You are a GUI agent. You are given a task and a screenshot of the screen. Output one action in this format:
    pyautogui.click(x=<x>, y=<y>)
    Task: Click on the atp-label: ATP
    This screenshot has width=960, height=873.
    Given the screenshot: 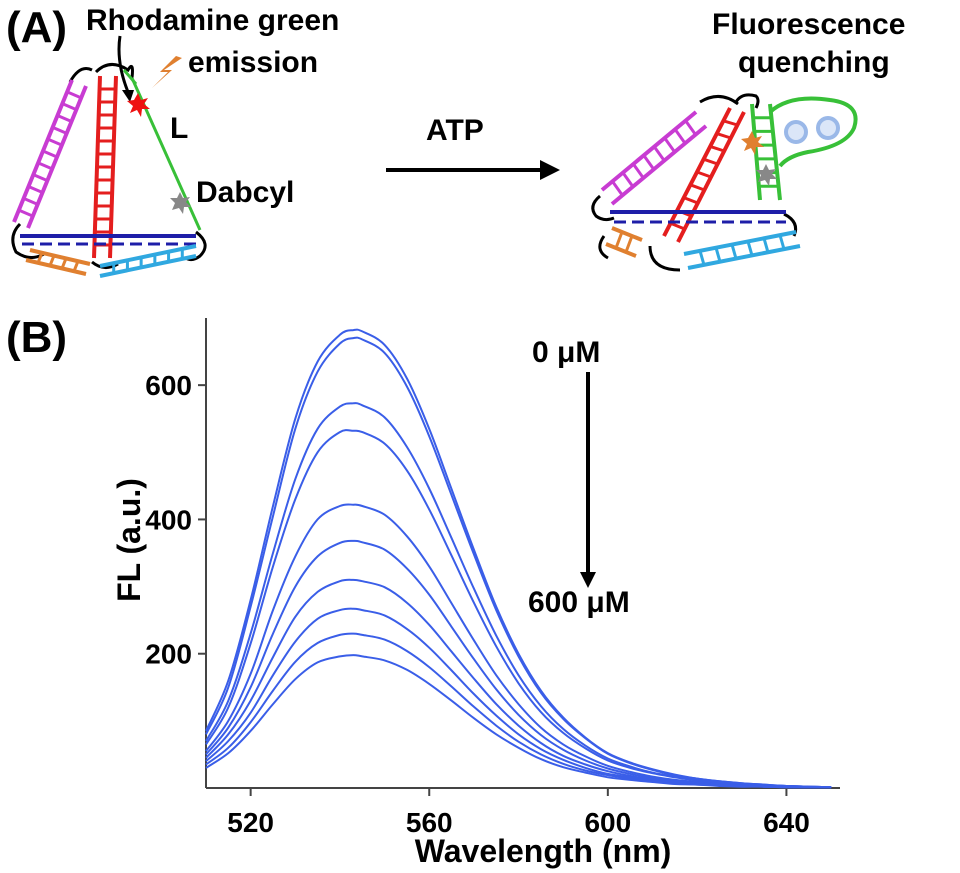 What is the action you would take?
    pyautogui.click(x=455, y=130)
    